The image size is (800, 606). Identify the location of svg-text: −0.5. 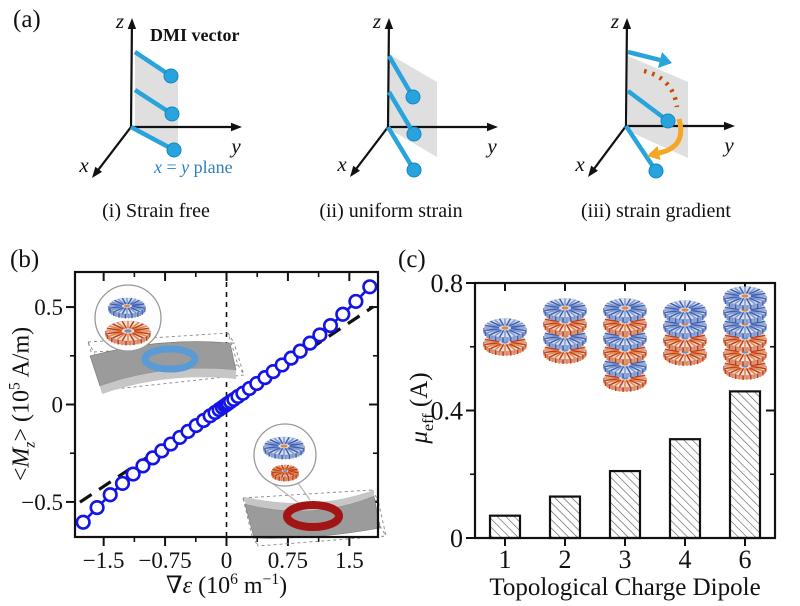
(42, 502).